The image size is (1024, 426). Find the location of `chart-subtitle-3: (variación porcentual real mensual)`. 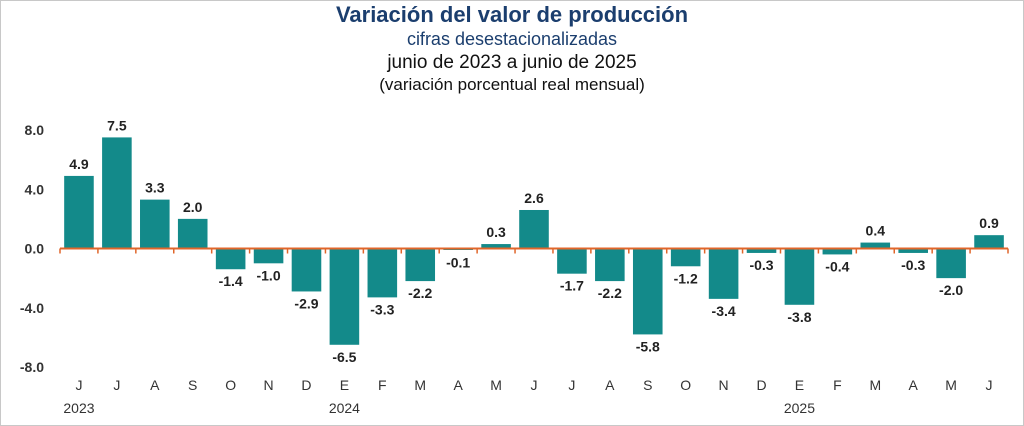

chart-subtitle-3: (variación porcentual real mensual) is located at coordinates (512, 84).